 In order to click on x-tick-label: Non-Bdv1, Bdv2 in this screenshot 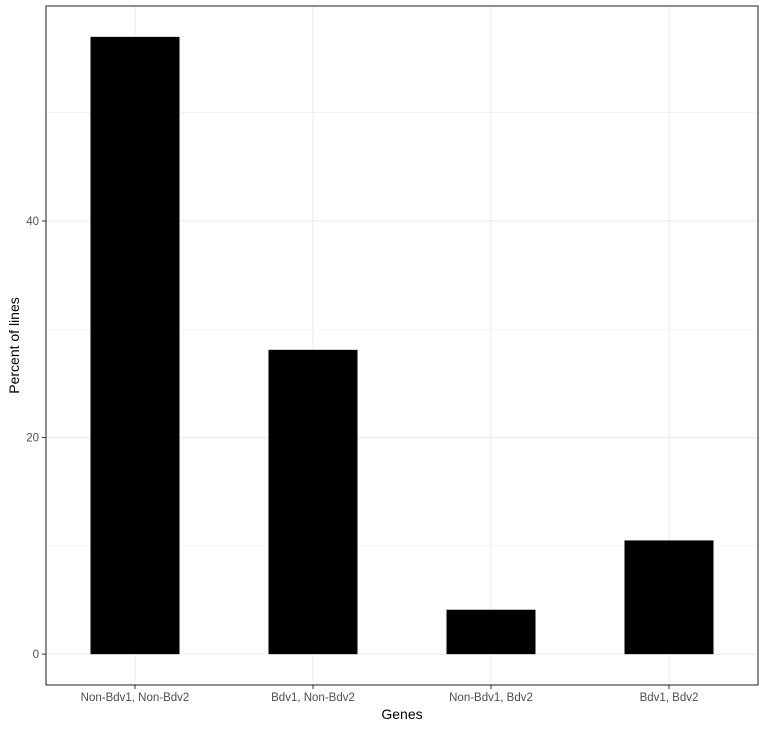, I will do `click(491, 698)`.